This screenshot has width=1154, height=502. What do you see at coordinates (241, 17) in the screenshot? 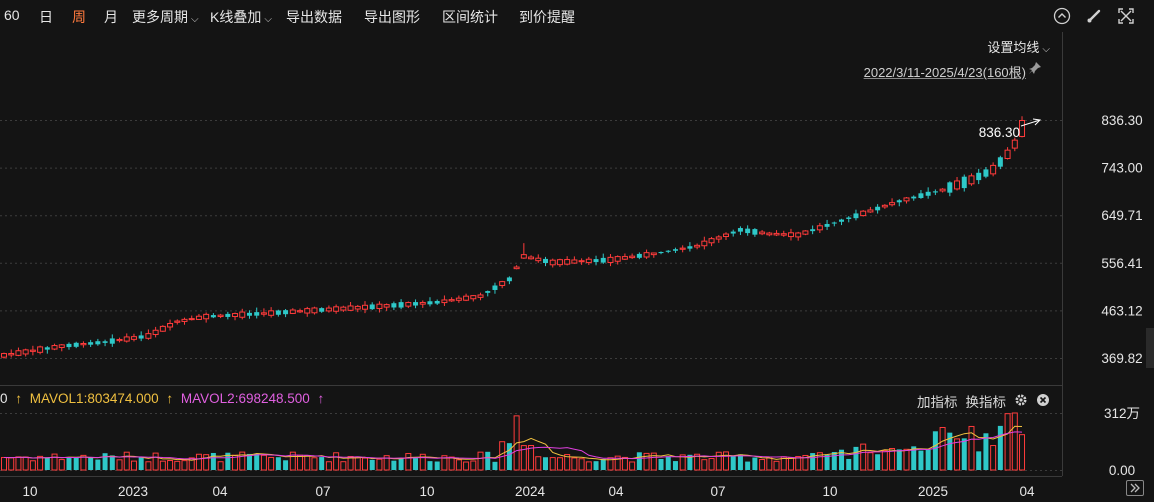
I see `kline-overlay-dropdown: K线叠加 ⌵` at bounding box center [241, 17].